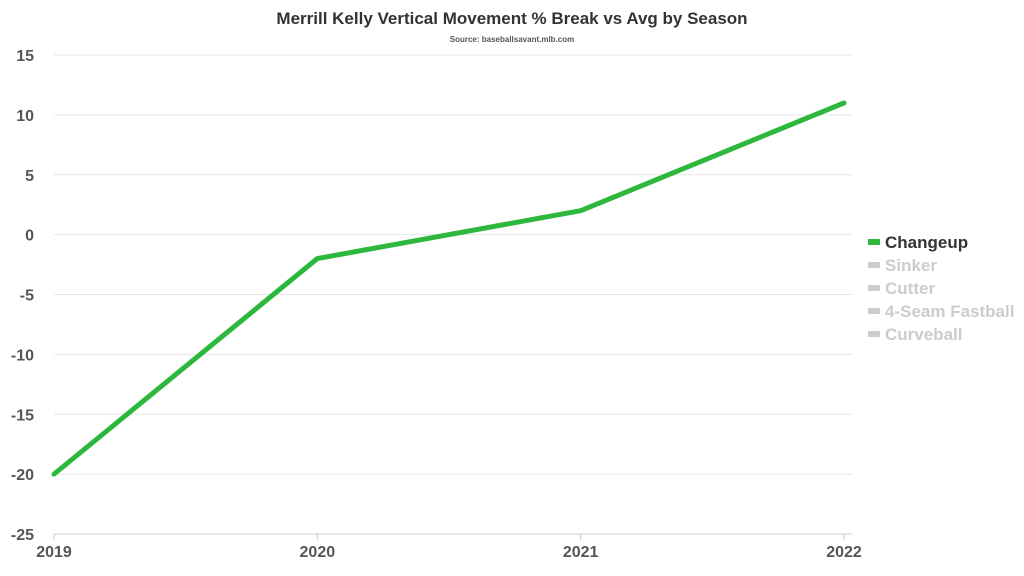 This screenshot has height=576, width=1024. Describe the element at coordinates (22, 355) in the screenshot. I see `y-tick-label: -10` at that location.